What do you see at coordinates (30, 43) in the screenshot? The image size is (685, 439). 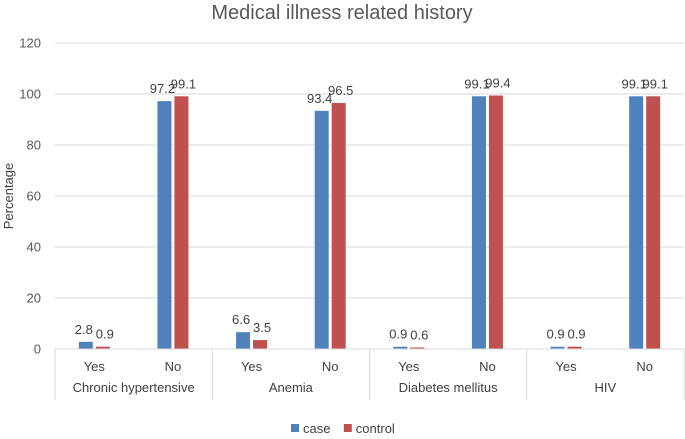 I see `y-tick-label: 120` at bounding box center [30, 43].